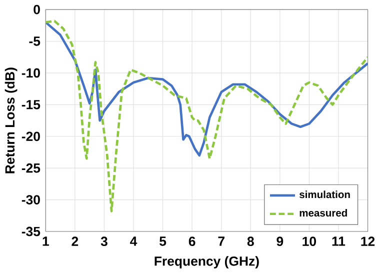 The image size is (380, 273). I want to click on y-tick-label: -30, so click(31, 199).